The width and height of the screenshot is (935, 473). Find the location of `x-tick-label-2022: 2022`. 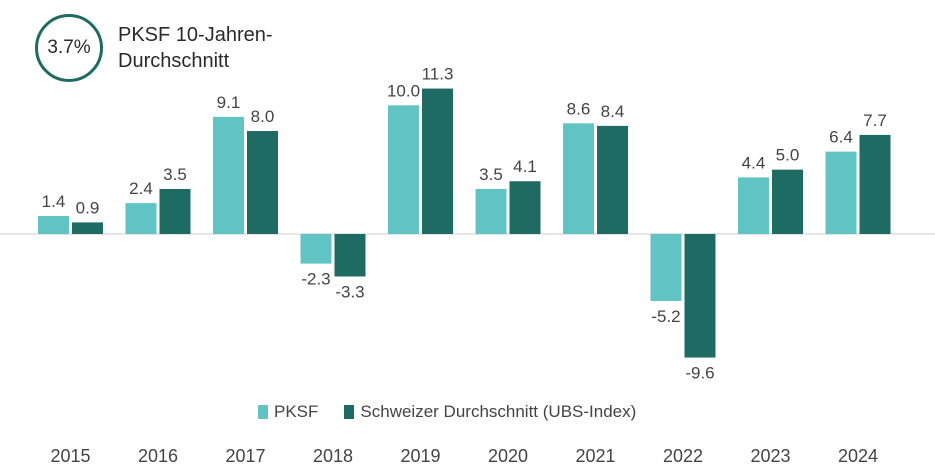

x-tick-label-2022: 2022 is located at coordinates (683, 456).